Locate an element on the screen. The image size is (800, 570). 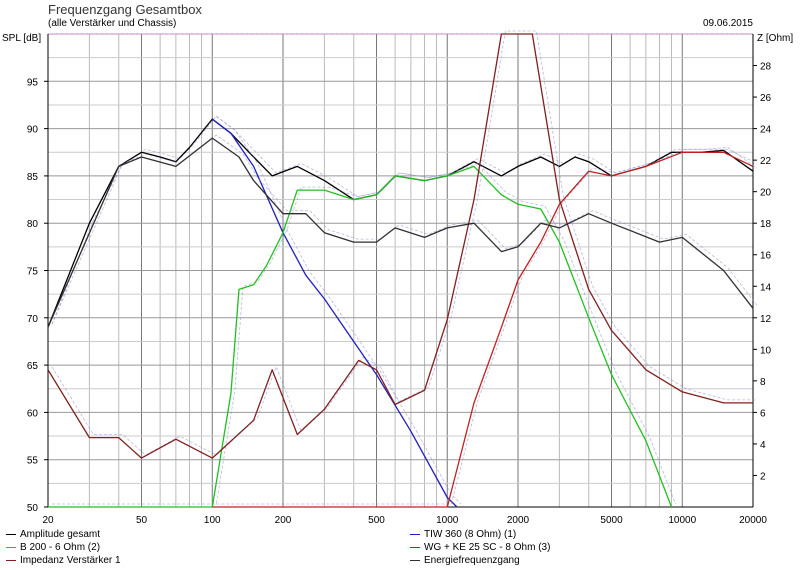
legend-item: Amplitude gesamt is located at coordinates (53, 534).